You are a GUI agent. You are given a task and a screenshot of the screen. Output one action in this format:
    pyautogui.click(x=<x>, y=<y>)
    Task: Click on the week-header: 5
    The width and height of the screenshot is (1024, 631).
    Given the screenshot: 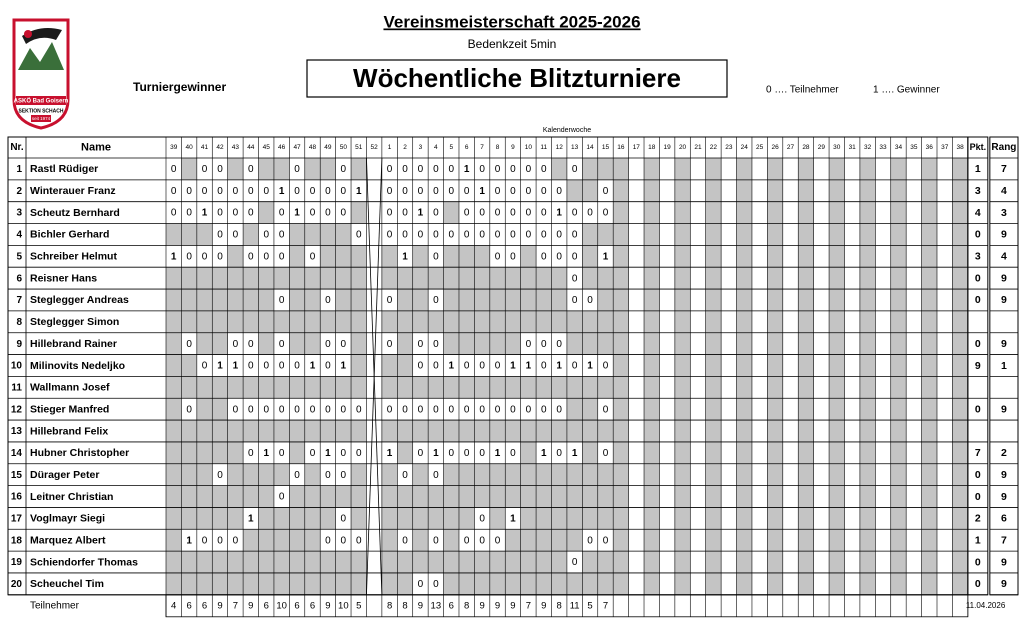 What is the action you would take?
    pyautogui.click(x=451, y=147)
    